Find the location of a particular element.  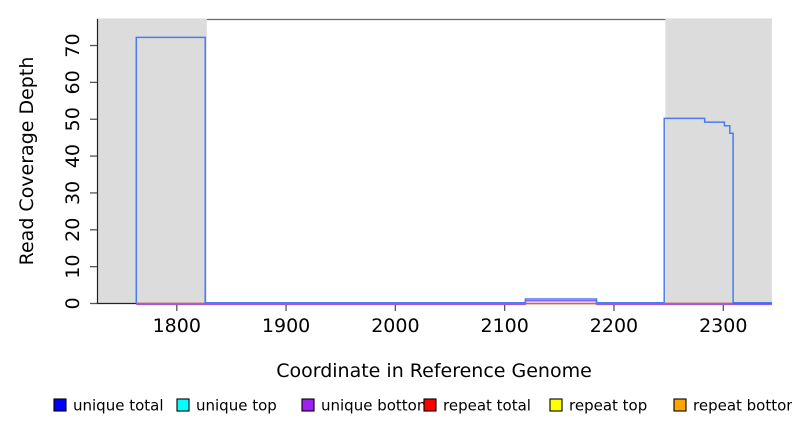

y-axis-title: Read Coverage Depth is located at coordinates (27, 161).